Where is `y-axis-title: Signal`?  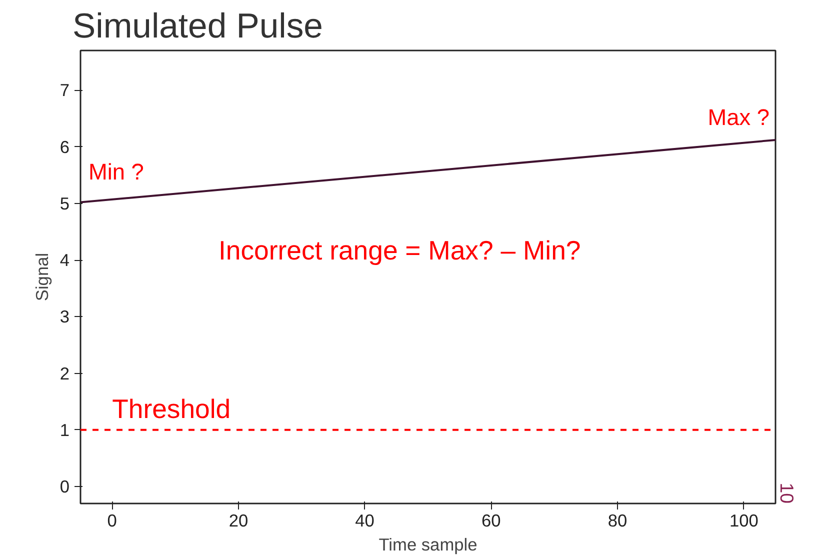
y-axis-title: Signal is located at coordinates (42, 277).